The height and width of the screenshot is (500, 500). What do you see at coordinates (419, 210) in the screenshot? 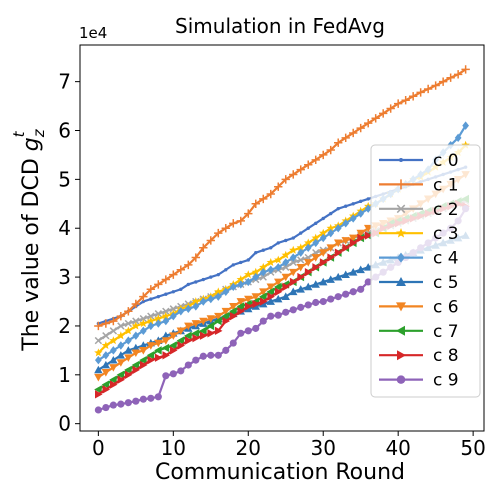
I see `legend-item-c2: c 2` at bounding box center [419, 210].